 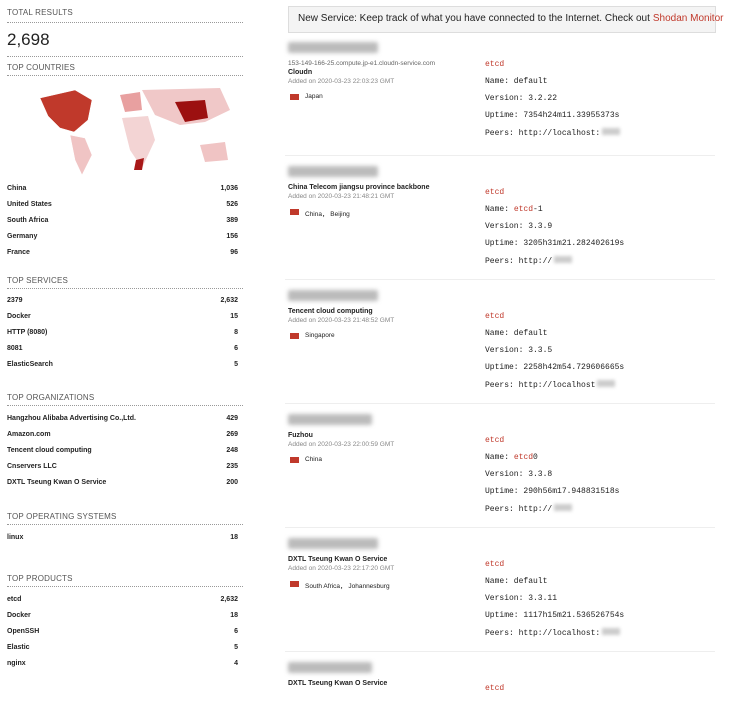 What do you see at coordinates (330, 311) in the screenshot?
I see `organization: Tencent cloud computing` at bounding box center [330, 311].